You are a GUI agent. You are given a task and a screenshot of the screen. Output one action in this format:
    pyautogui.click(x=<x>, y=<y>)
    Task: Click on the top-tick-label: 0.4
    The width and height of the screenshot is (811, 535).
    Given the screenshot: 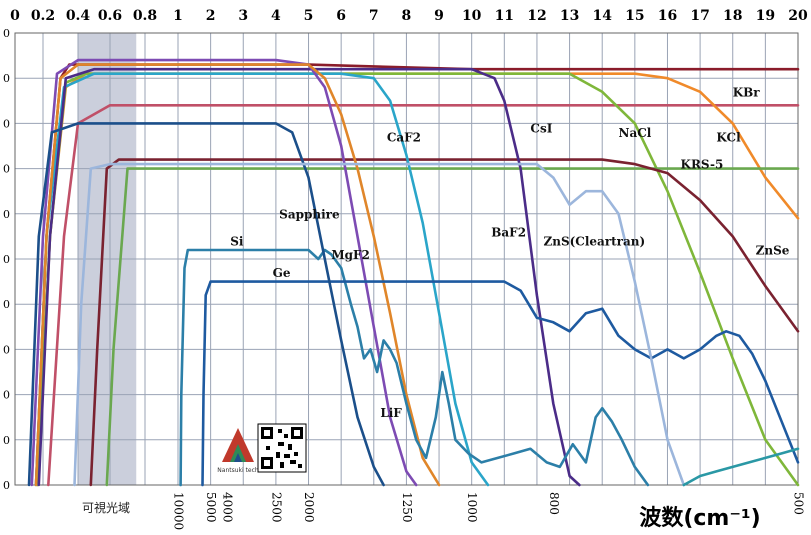 What is the action you would take?
    pyautogui.click(x=78, y=16)
    